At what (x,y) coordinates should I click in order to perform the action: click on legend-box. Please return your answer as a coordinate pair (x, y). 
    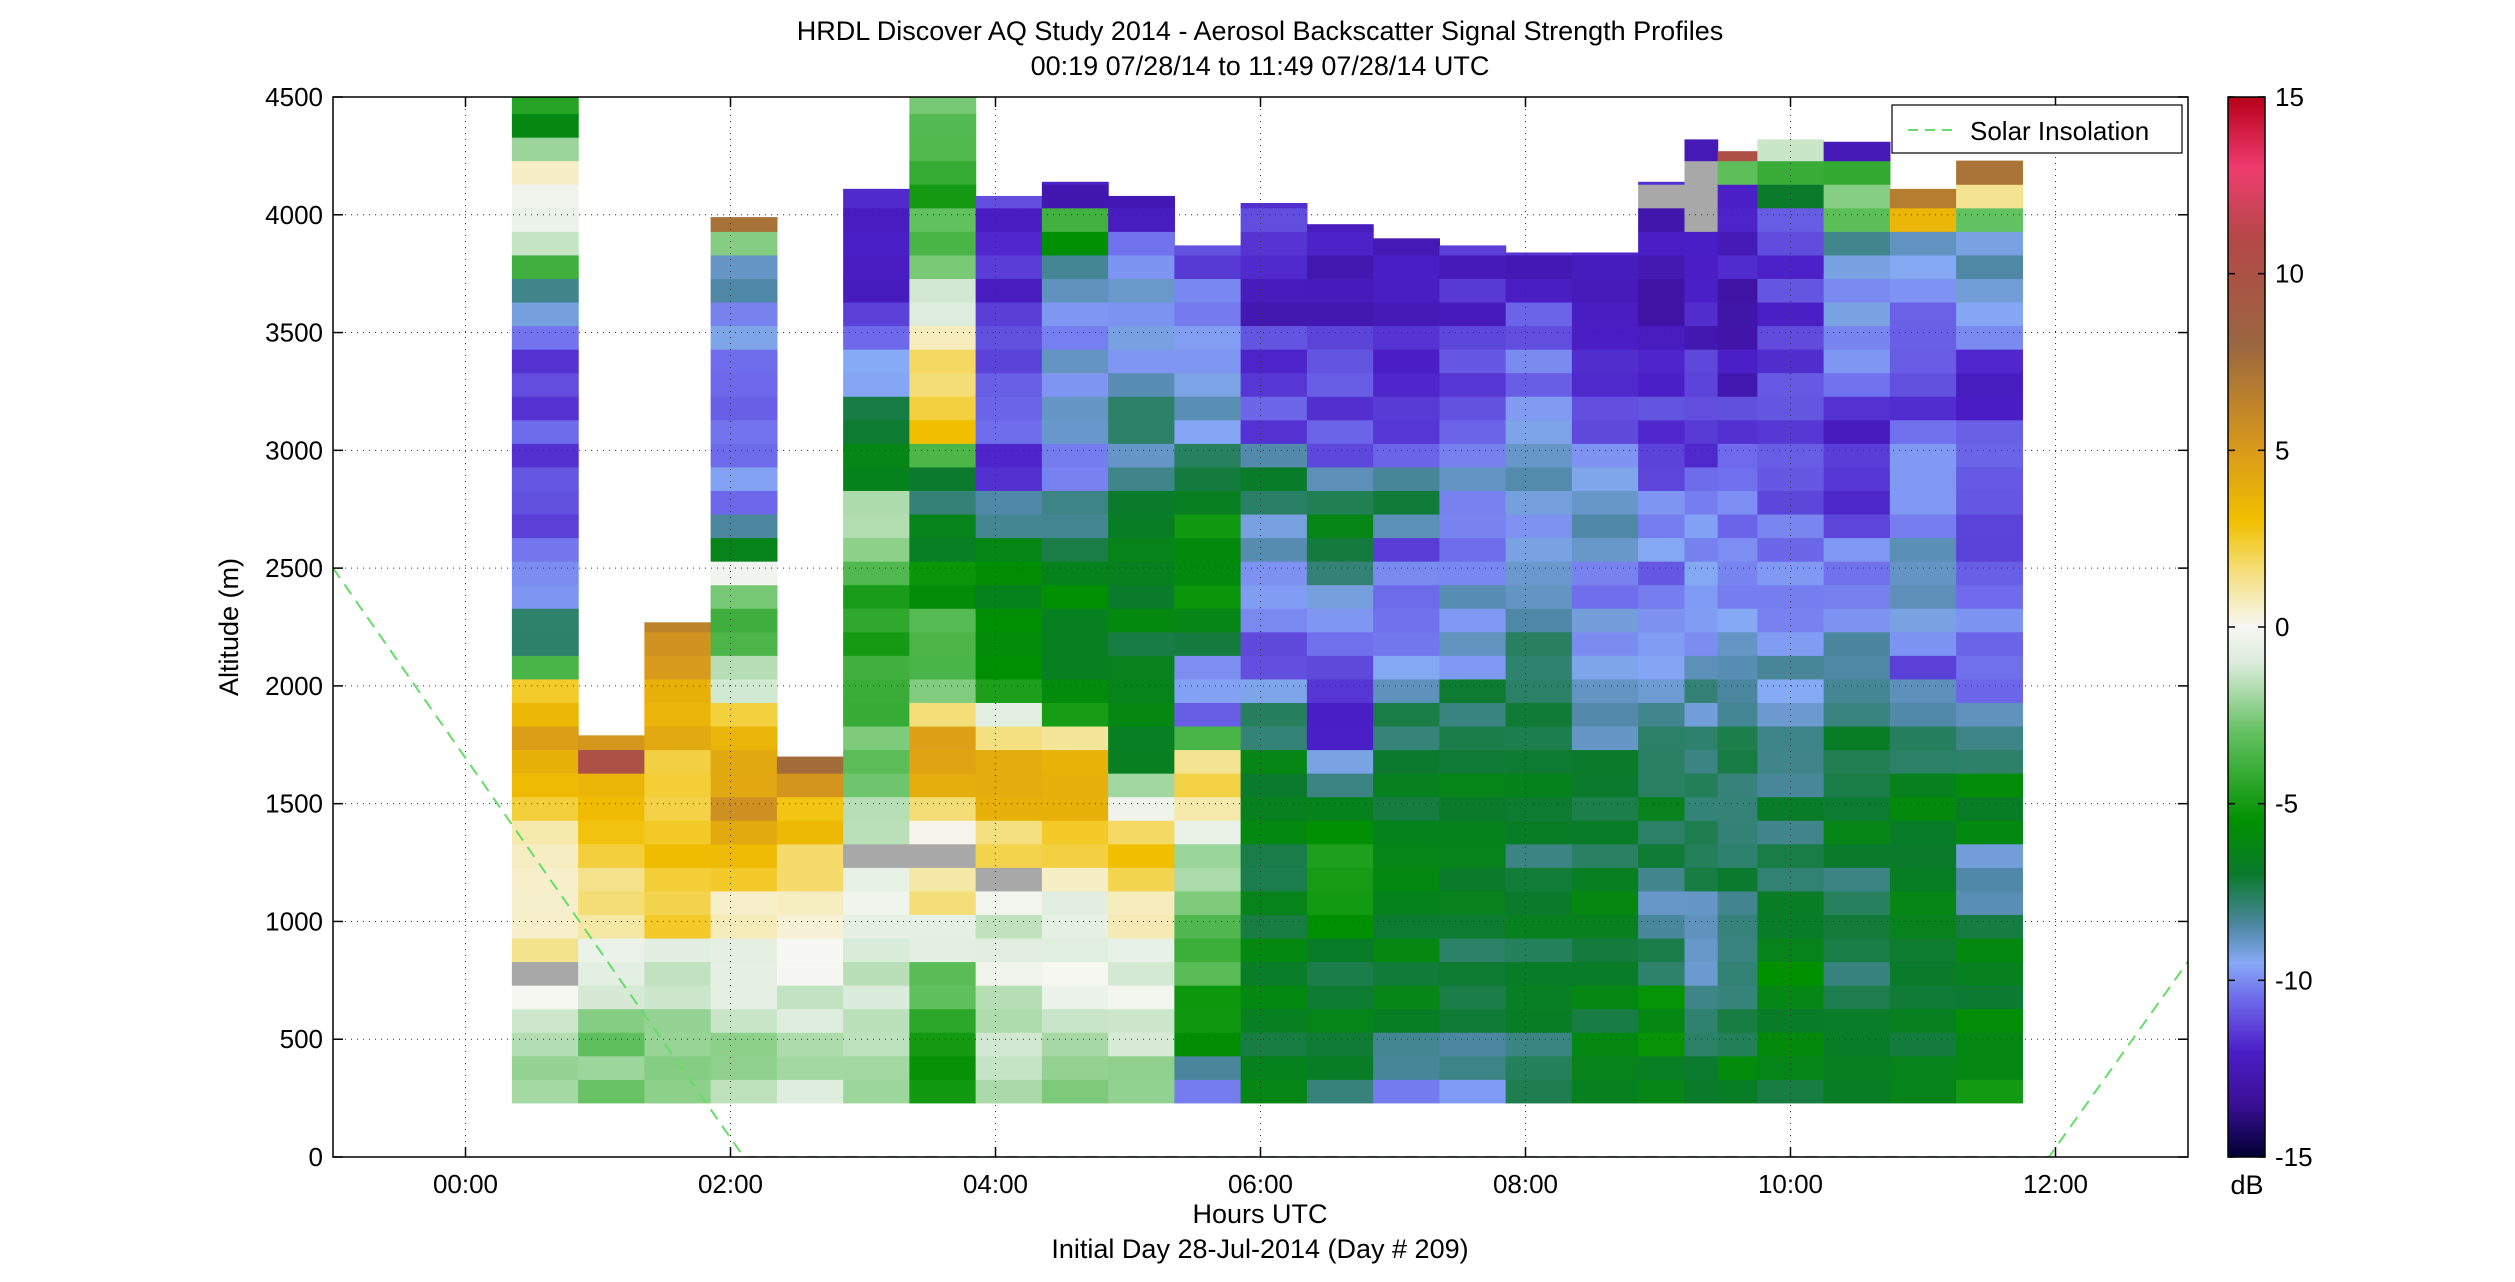
    Looking at the image, I should click on (2037, 129).